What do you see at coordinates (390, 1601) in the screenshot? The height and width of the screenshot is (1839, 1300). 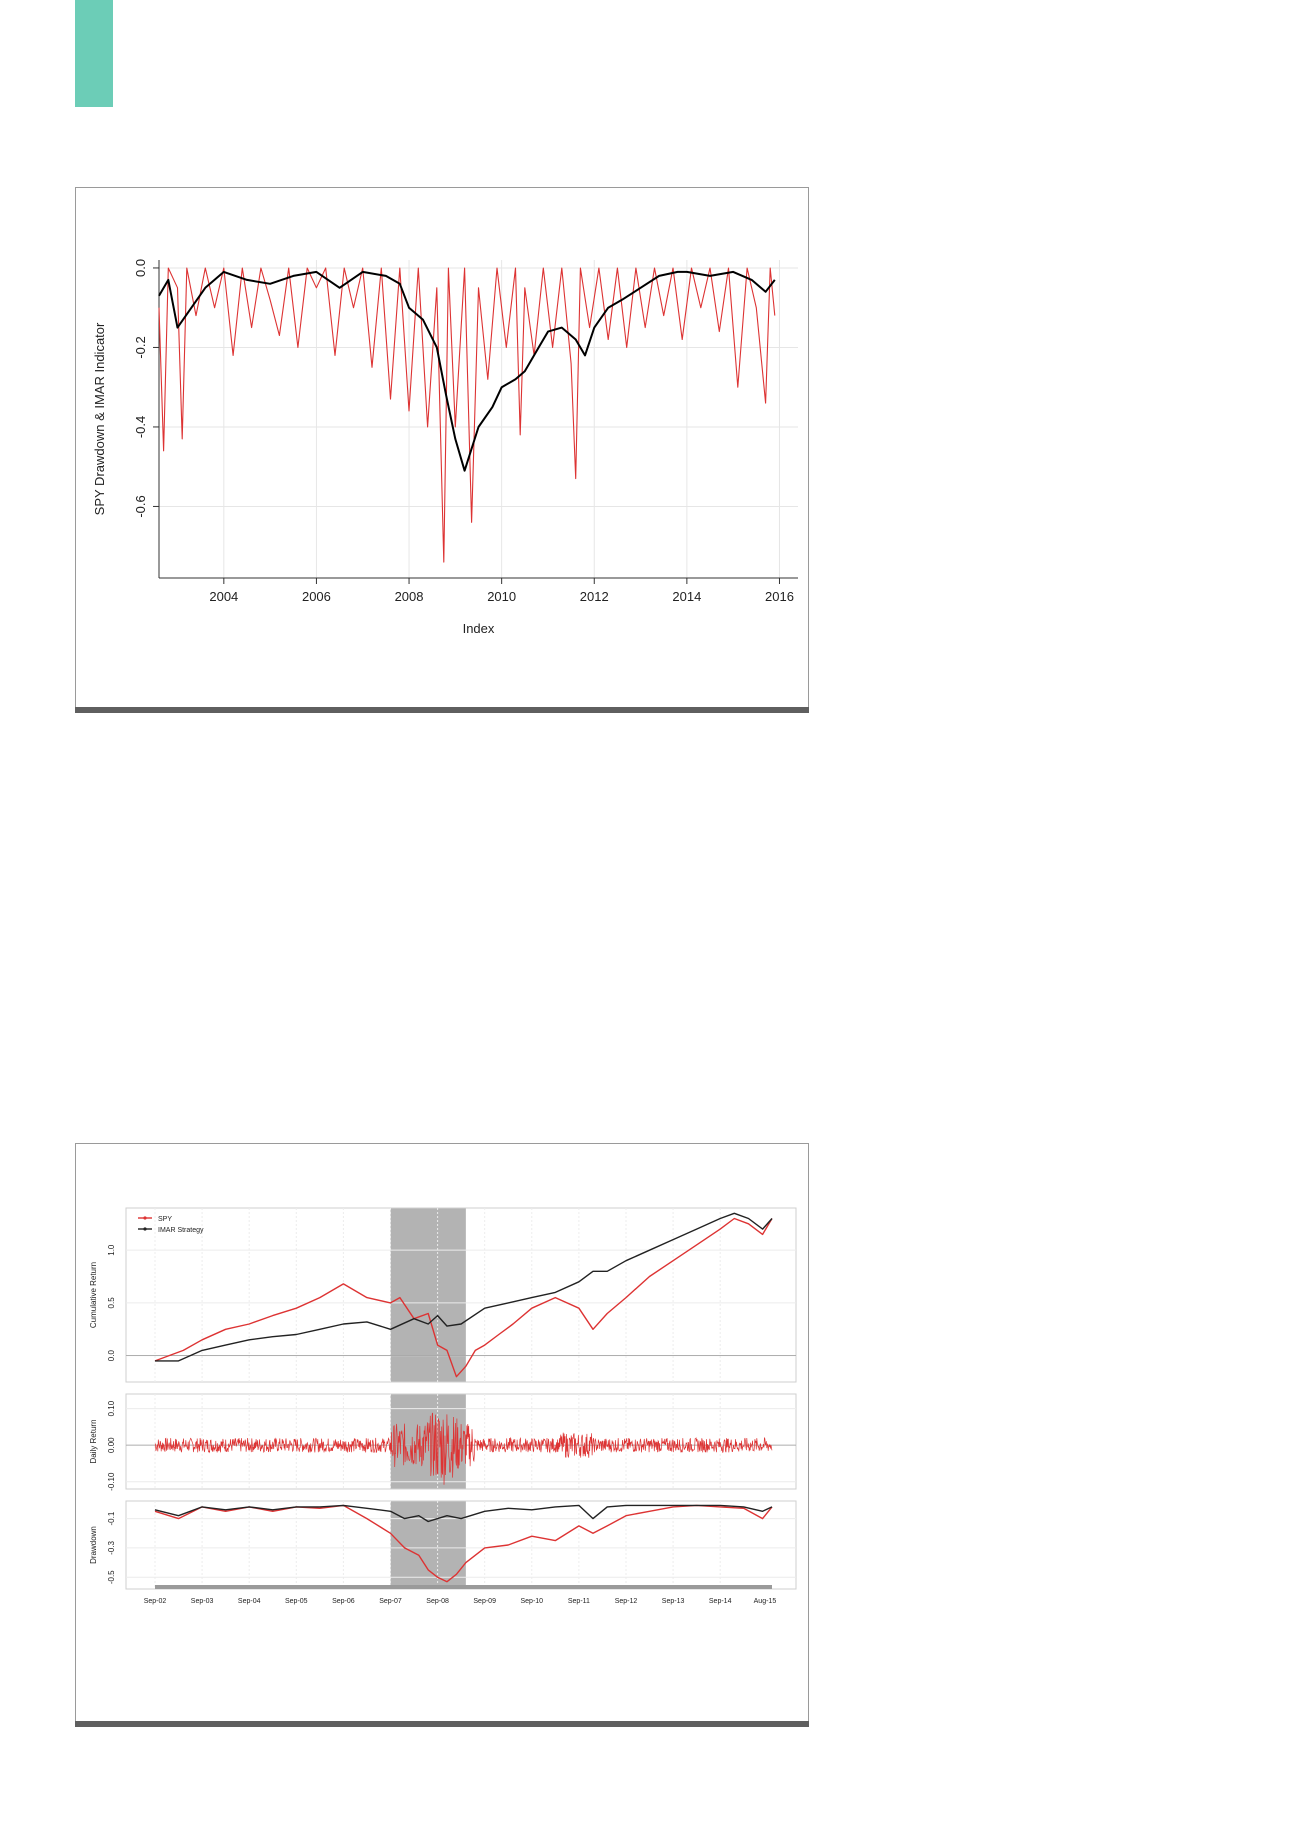 I see `x-tick-label: Sep-07` at bounding box center [390, 1601].